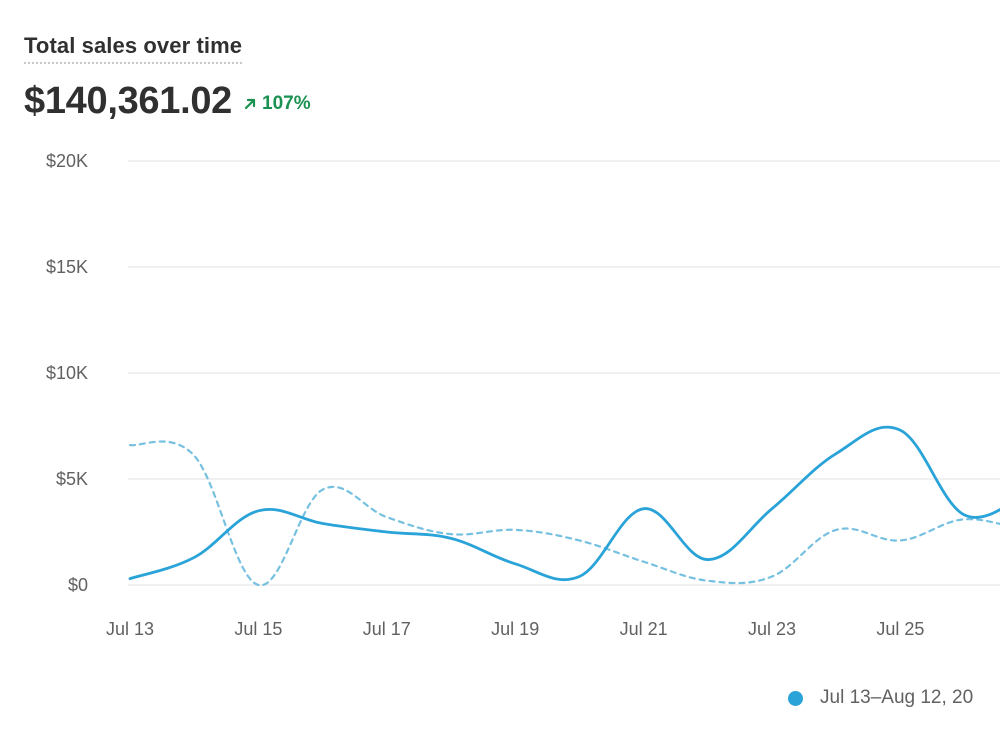  Describe the element at coordinates (78, 585) in the screenshot. I see `y-tick-label: $0` at that location.